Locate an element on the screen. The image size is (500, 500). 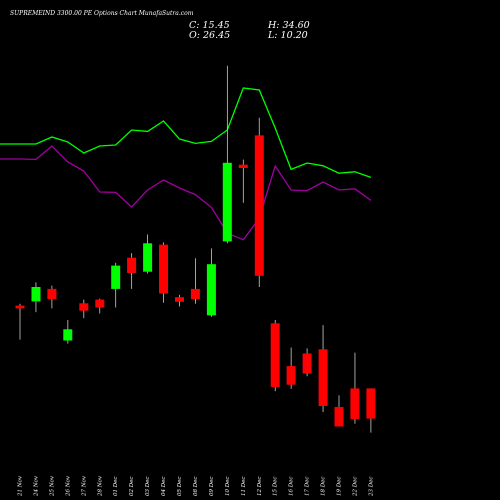
x-tick-label: 28 Nov is located at coordinates (100, 486).